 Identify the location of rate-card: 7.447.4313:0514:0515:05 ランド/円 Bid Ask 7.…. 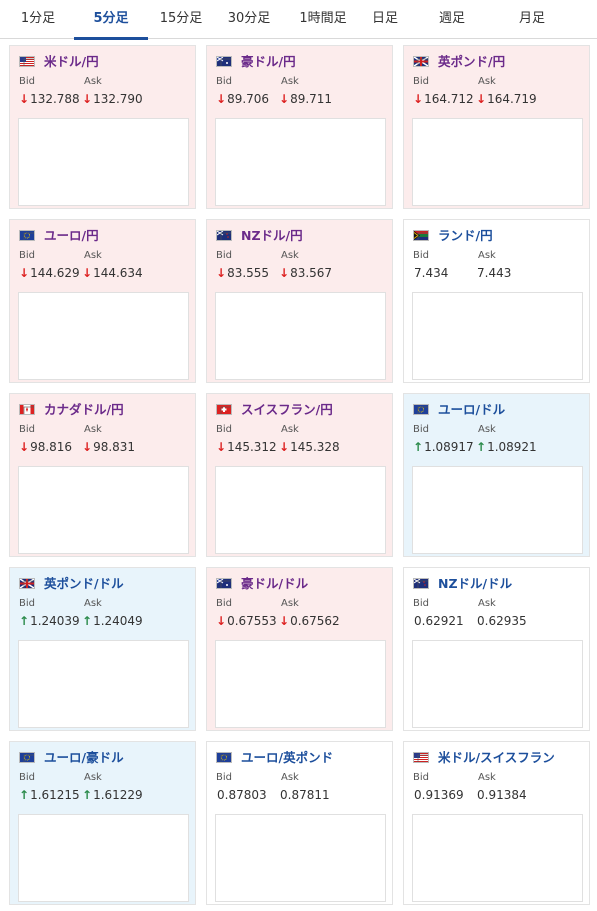
(496, 301).